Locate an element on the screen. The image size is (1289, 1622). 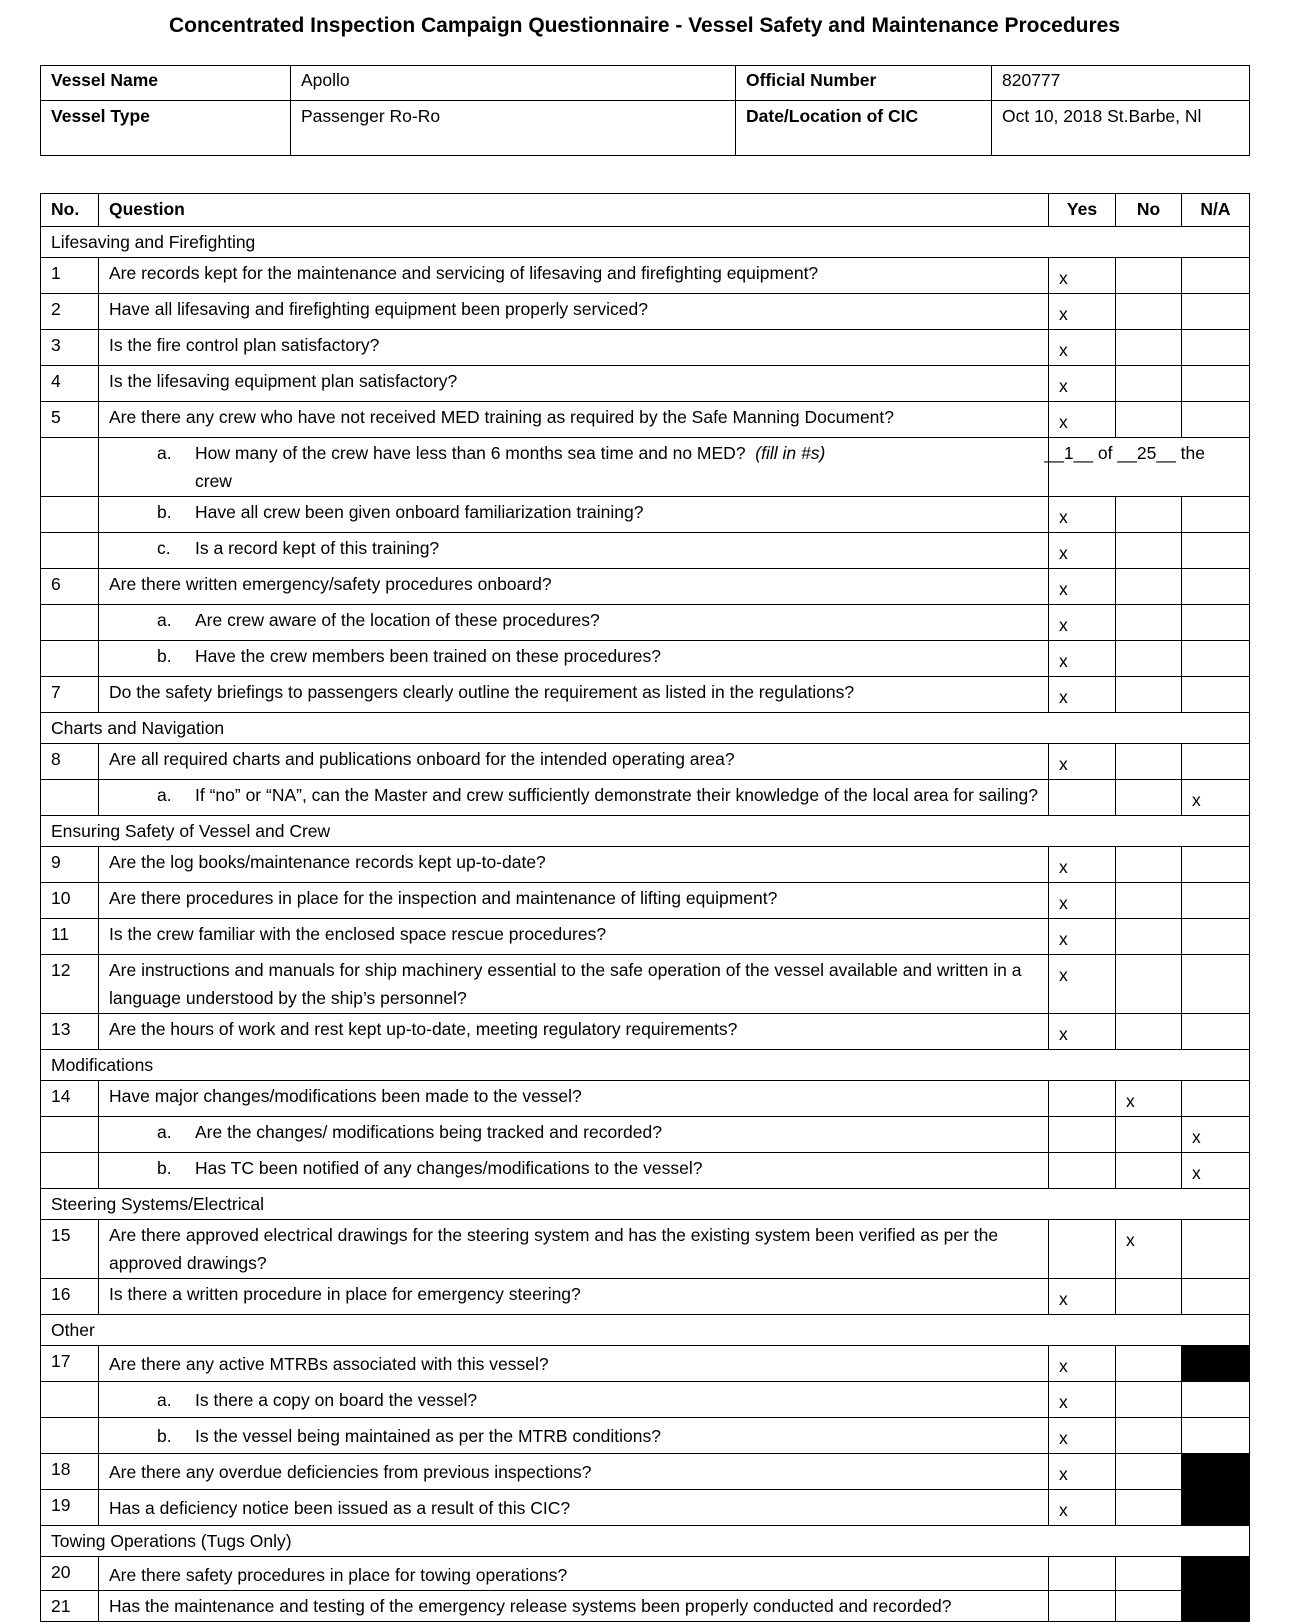
sub-question-letter: a. is located at coordinates (164, 453).